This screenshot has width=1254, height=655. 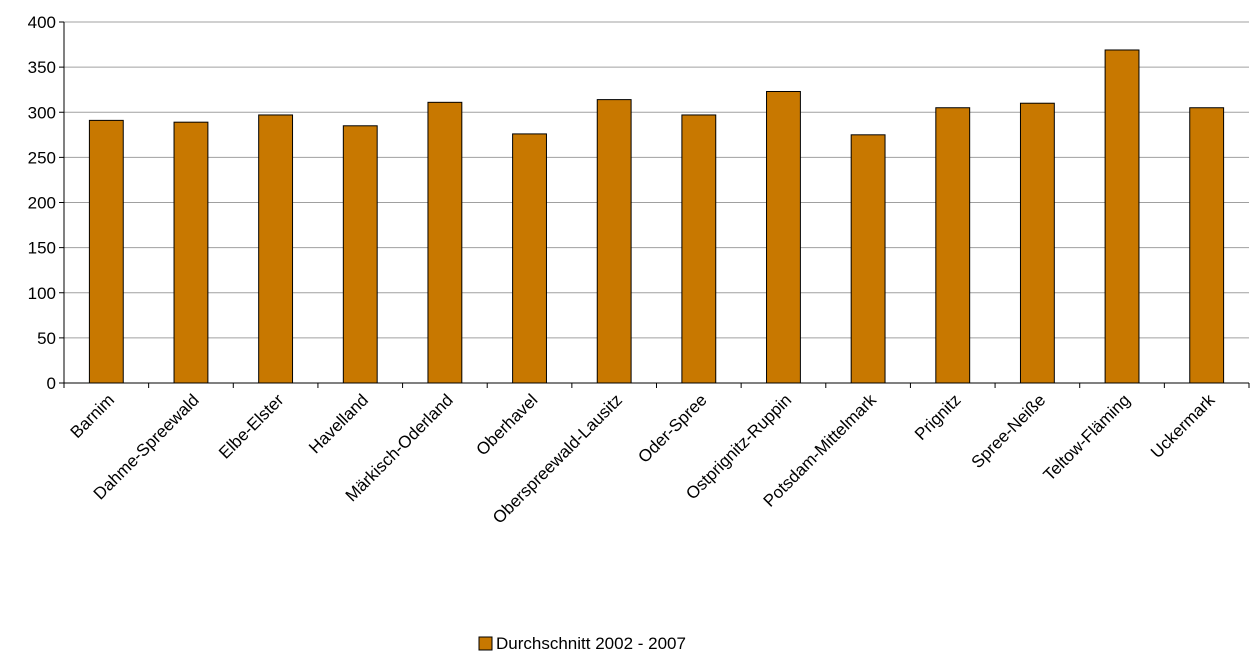 What do you see at coordinates (46, 338) in the screenshot?
I see `y-tick-label: 50` at bounding box center [46, 338].